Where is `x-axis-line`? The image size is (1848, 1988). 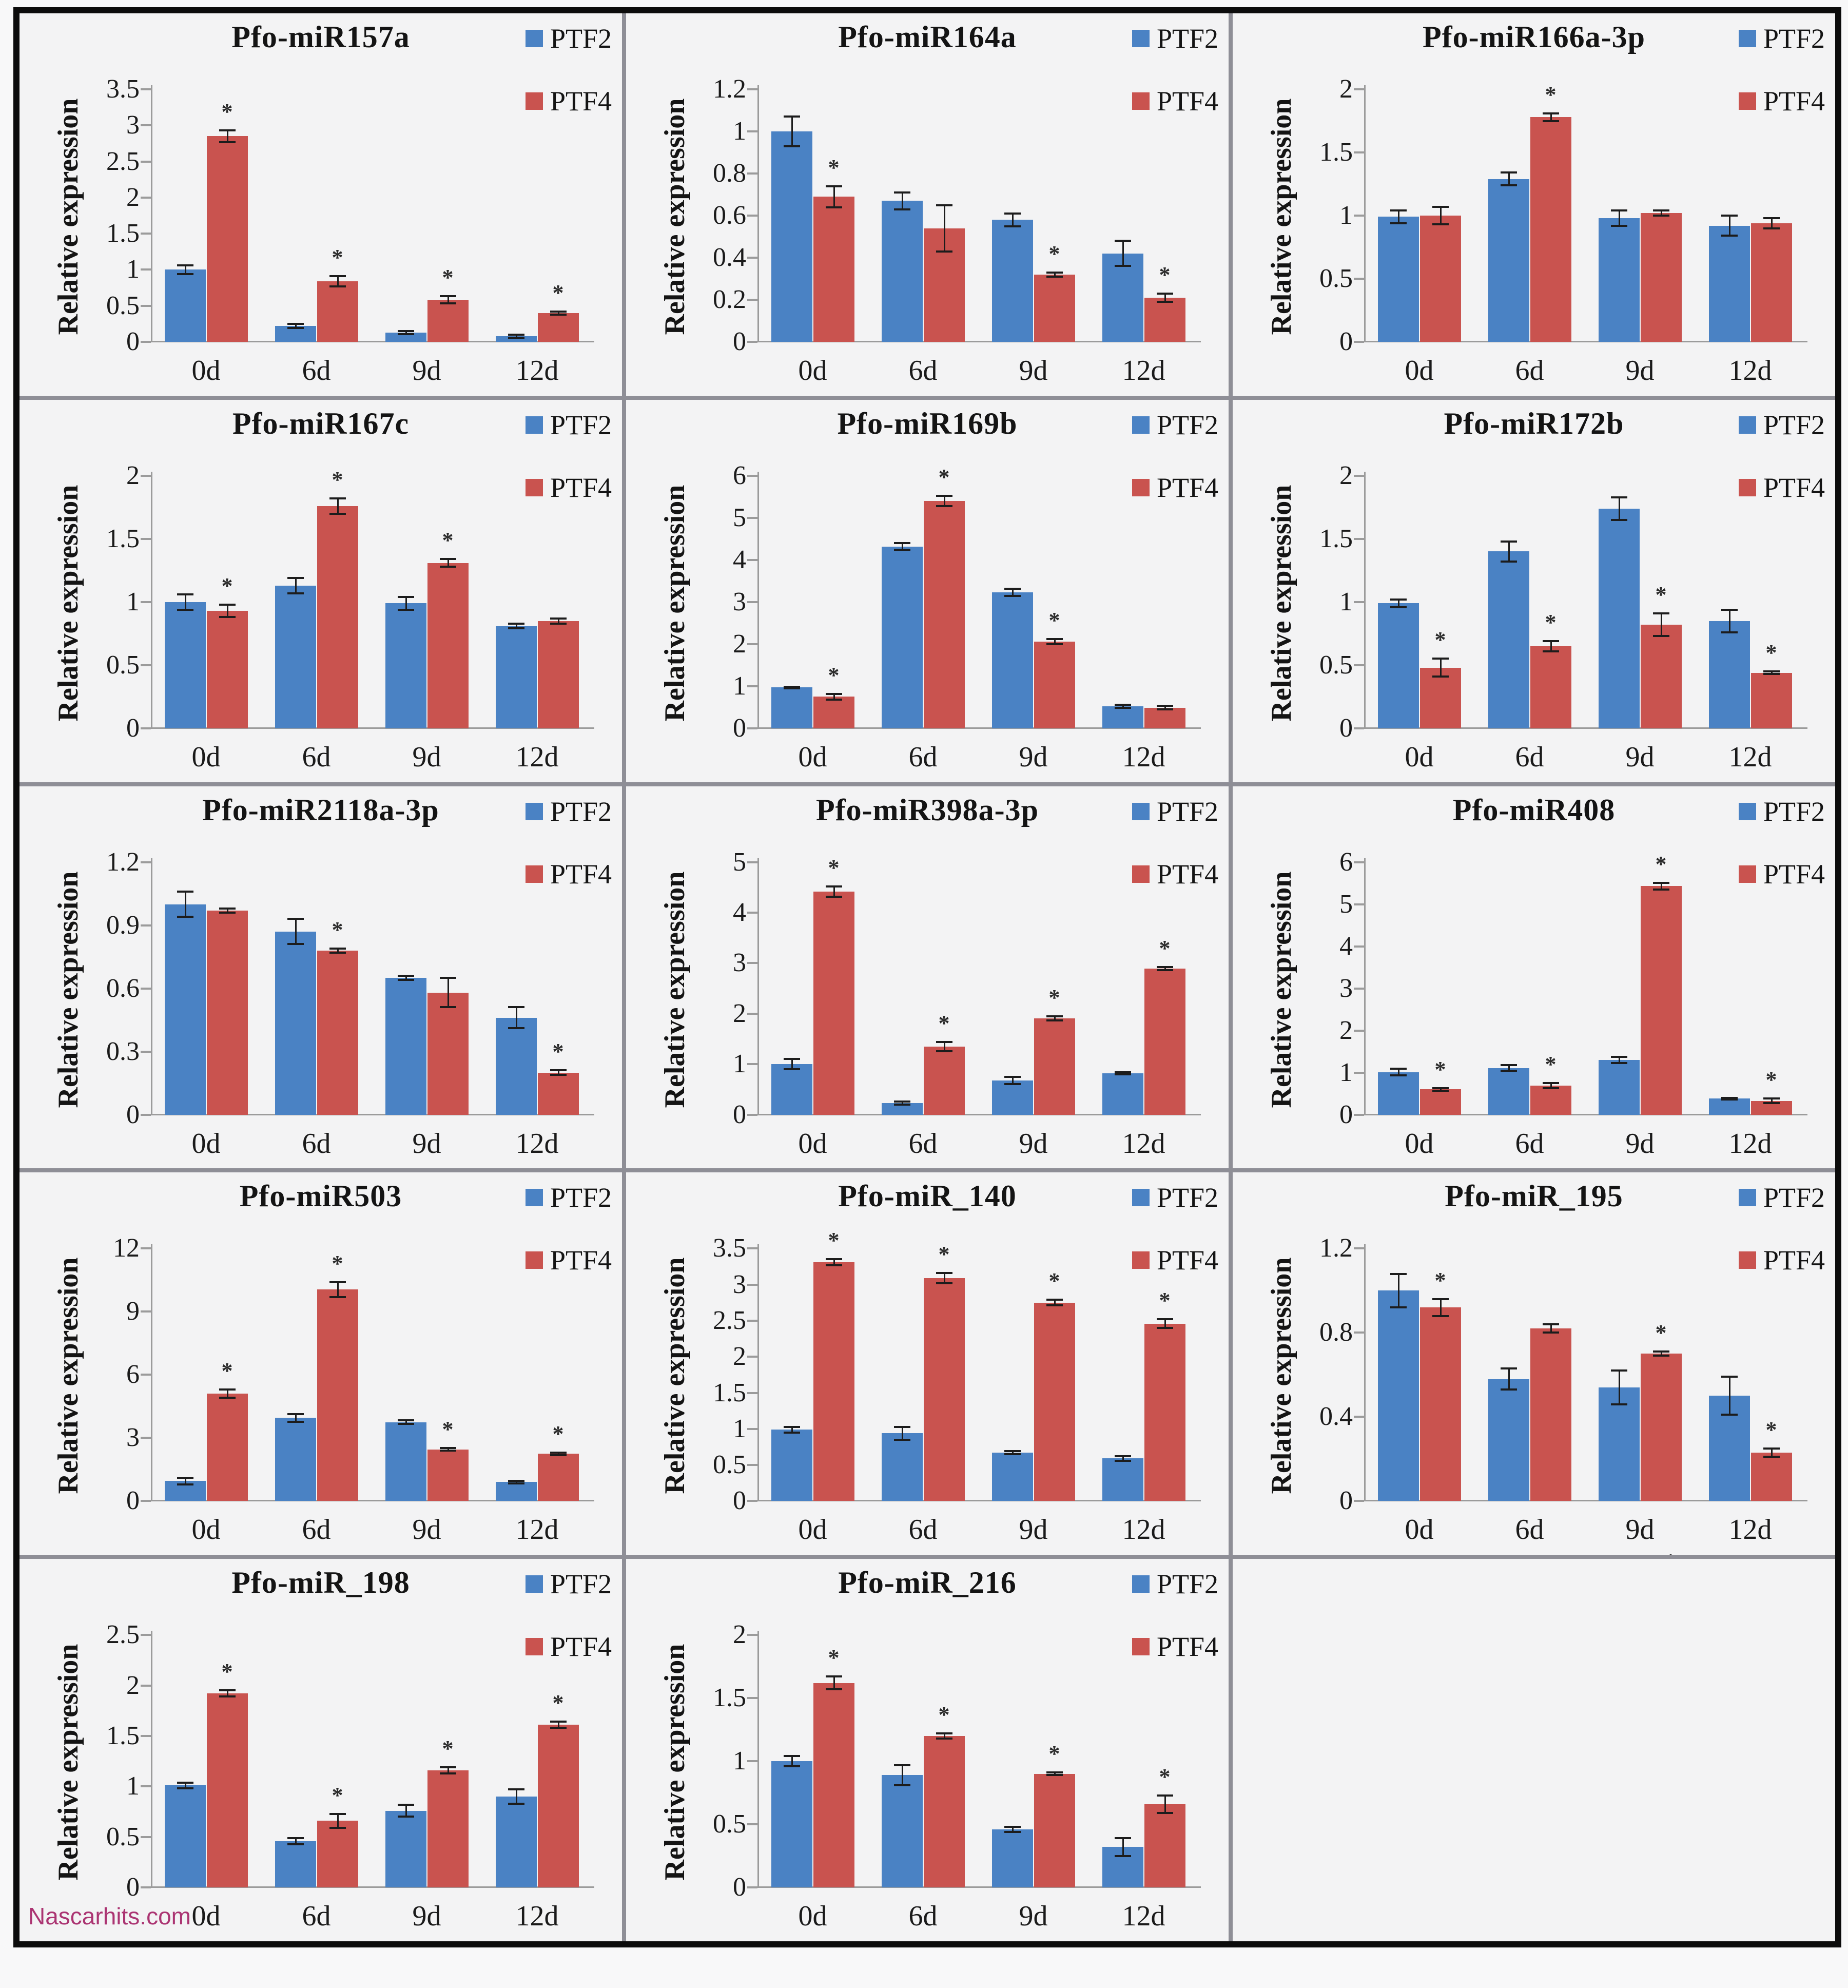 x-axis-line is located at coordinates (979, 1114).